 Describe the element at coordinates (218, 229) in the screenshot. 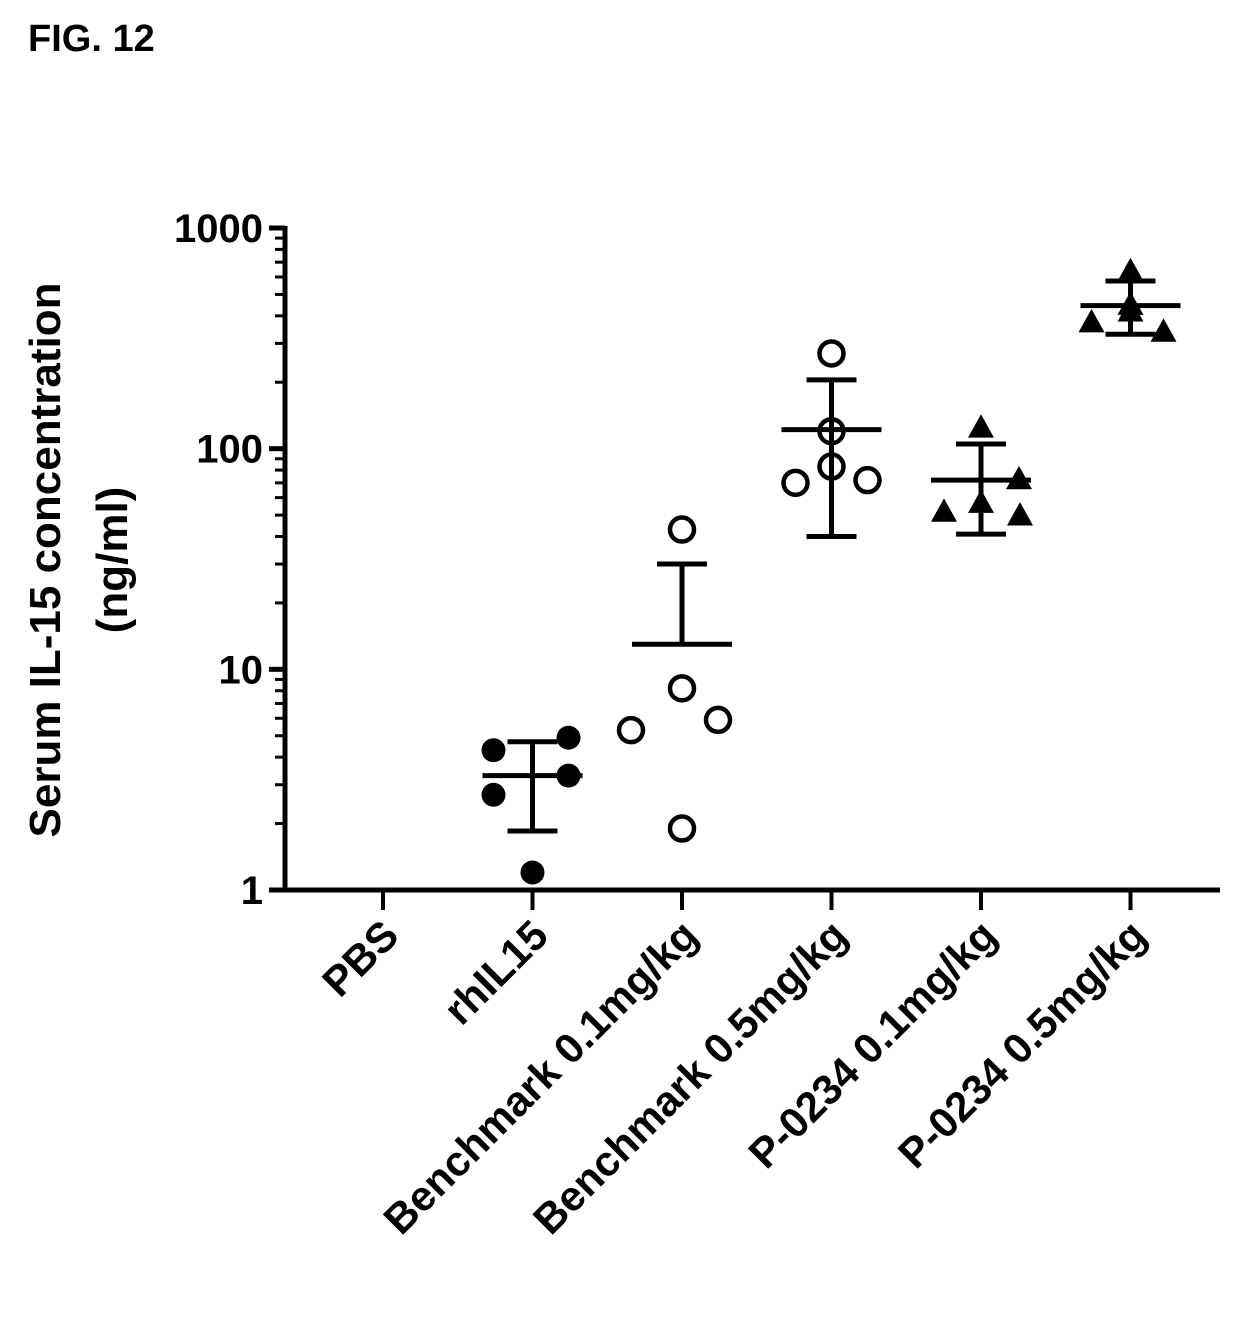

I see `y-tick-label: 1000` at that location.